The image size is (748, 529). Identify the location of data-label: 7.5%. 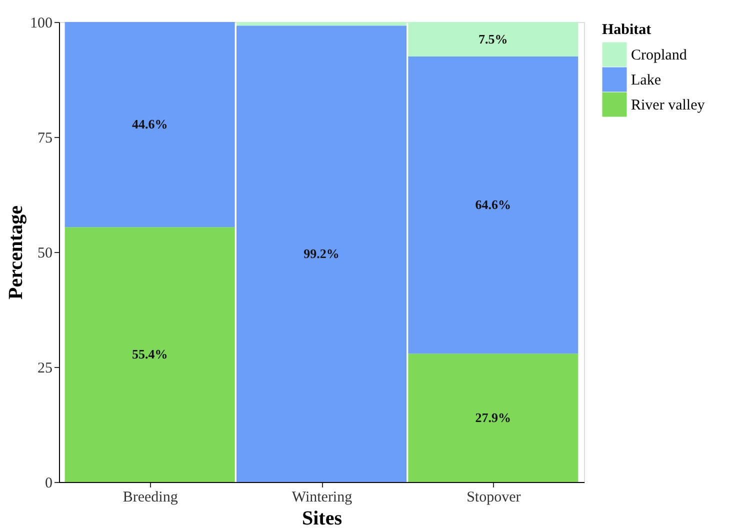
(493, 38).